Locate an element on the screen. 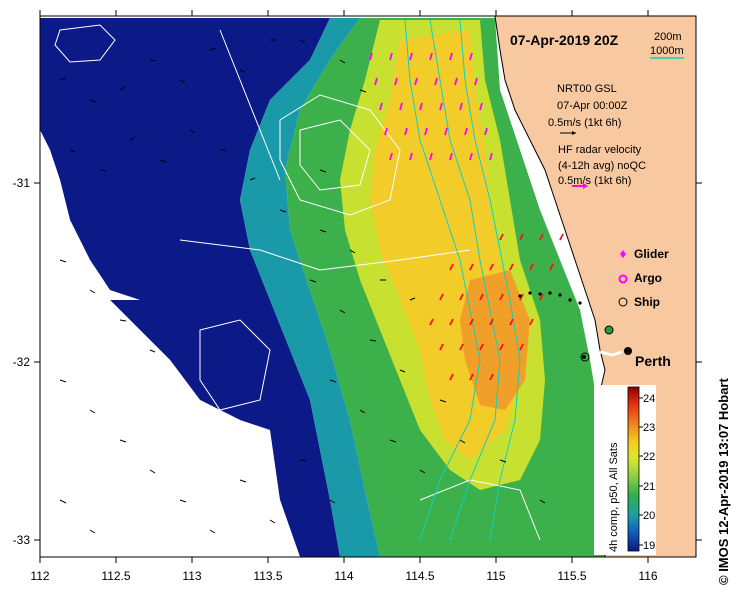 The width and height of the screenshot is (739, 592). colorbar-tick-22: 22 is located at coordinates (649, 457).